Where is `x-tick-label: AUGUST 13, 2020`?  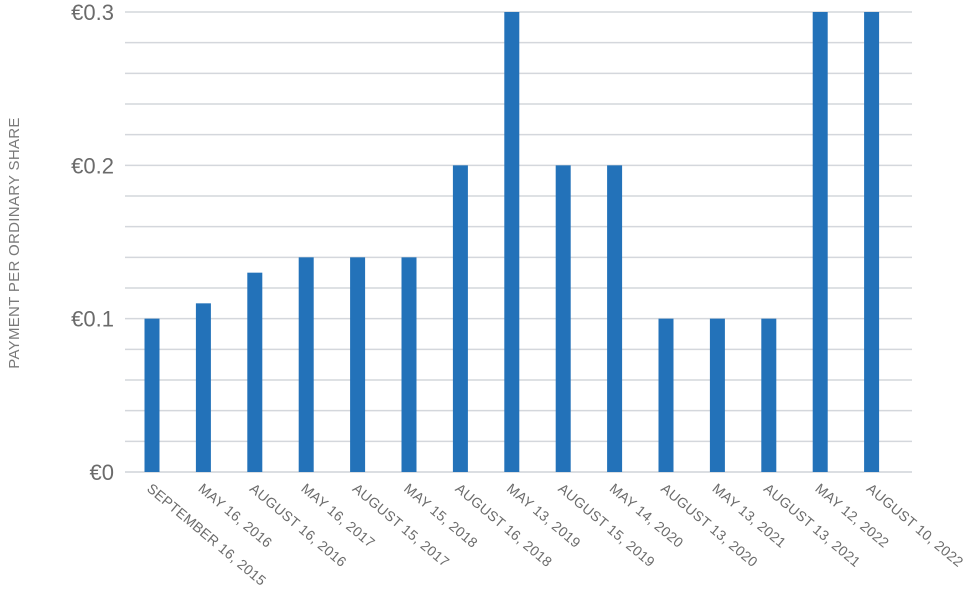
x-tick-label: AUGUST 13, 2020 is located at coordinates (709, 525).